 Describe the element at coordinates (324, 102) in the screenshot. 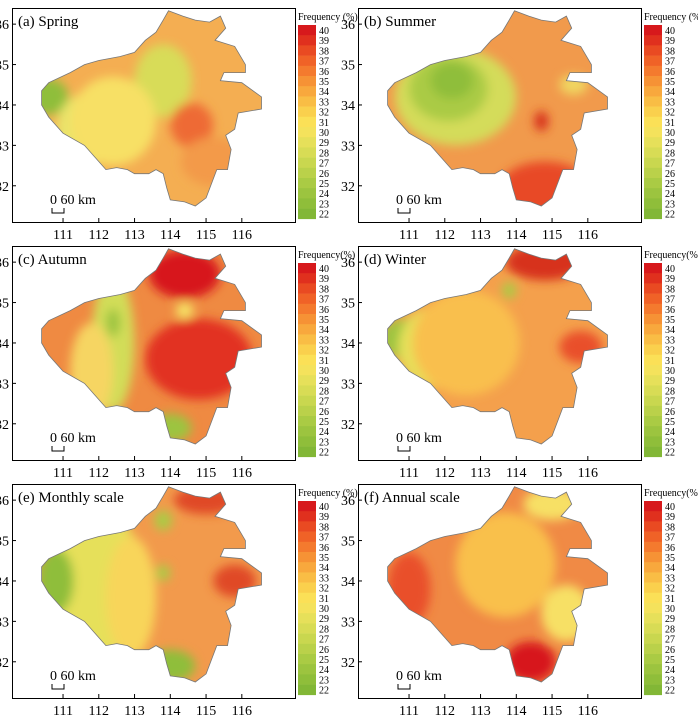

I see `legend-tick-label: 33` at that location.